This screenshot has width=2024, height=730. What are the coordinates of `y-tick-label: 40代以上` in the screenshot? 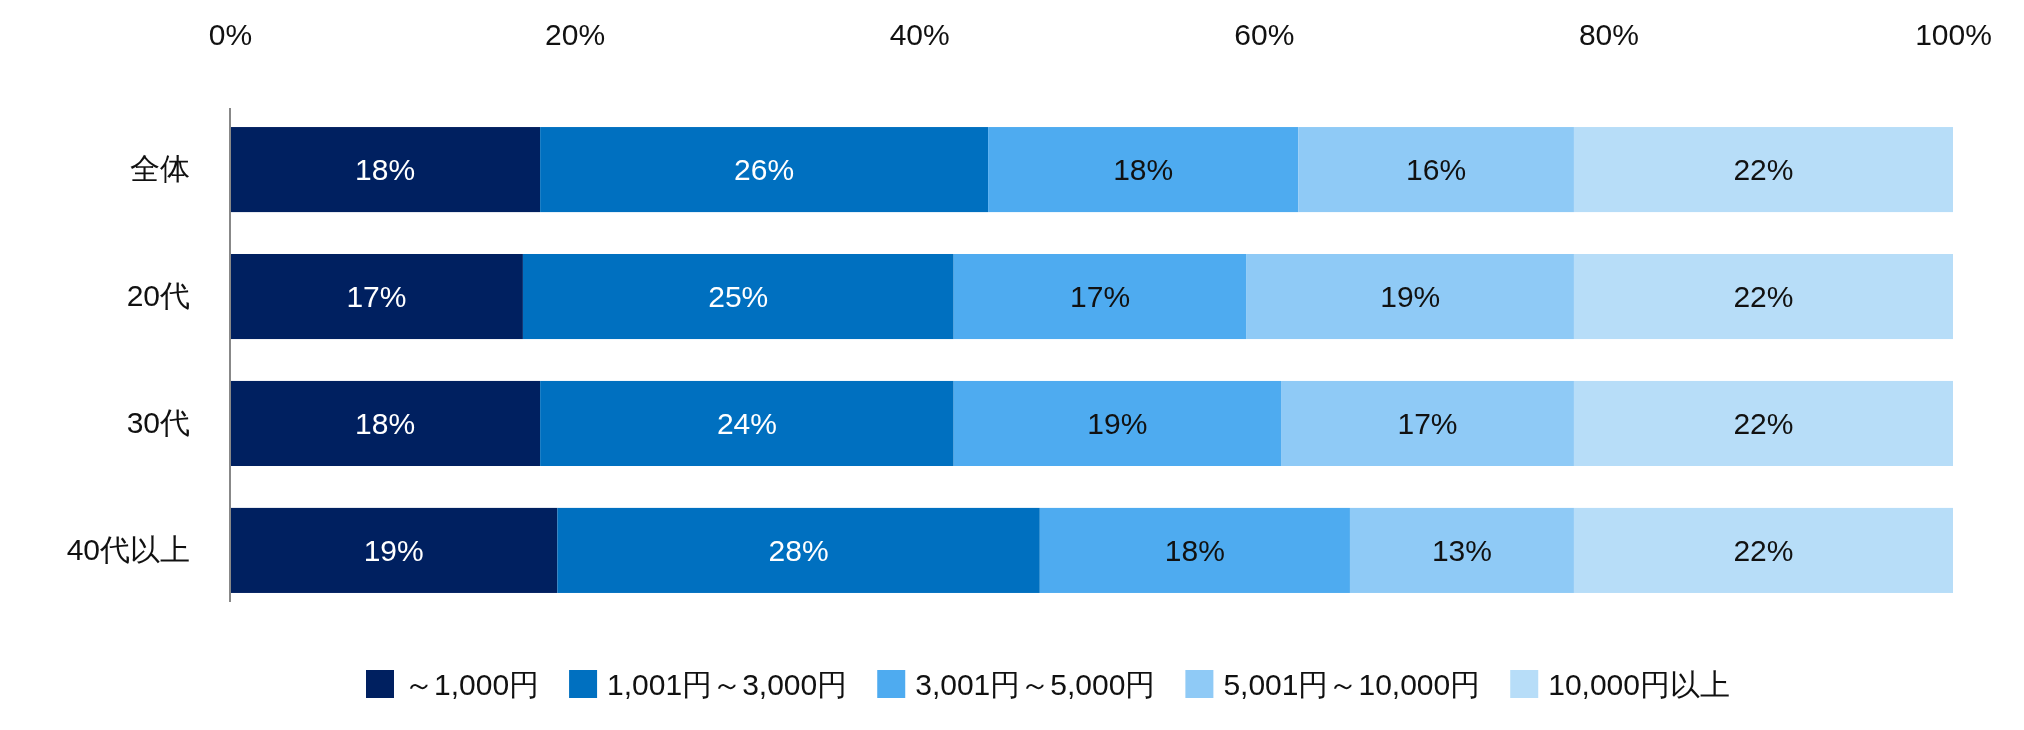 It's located at (128, 550).